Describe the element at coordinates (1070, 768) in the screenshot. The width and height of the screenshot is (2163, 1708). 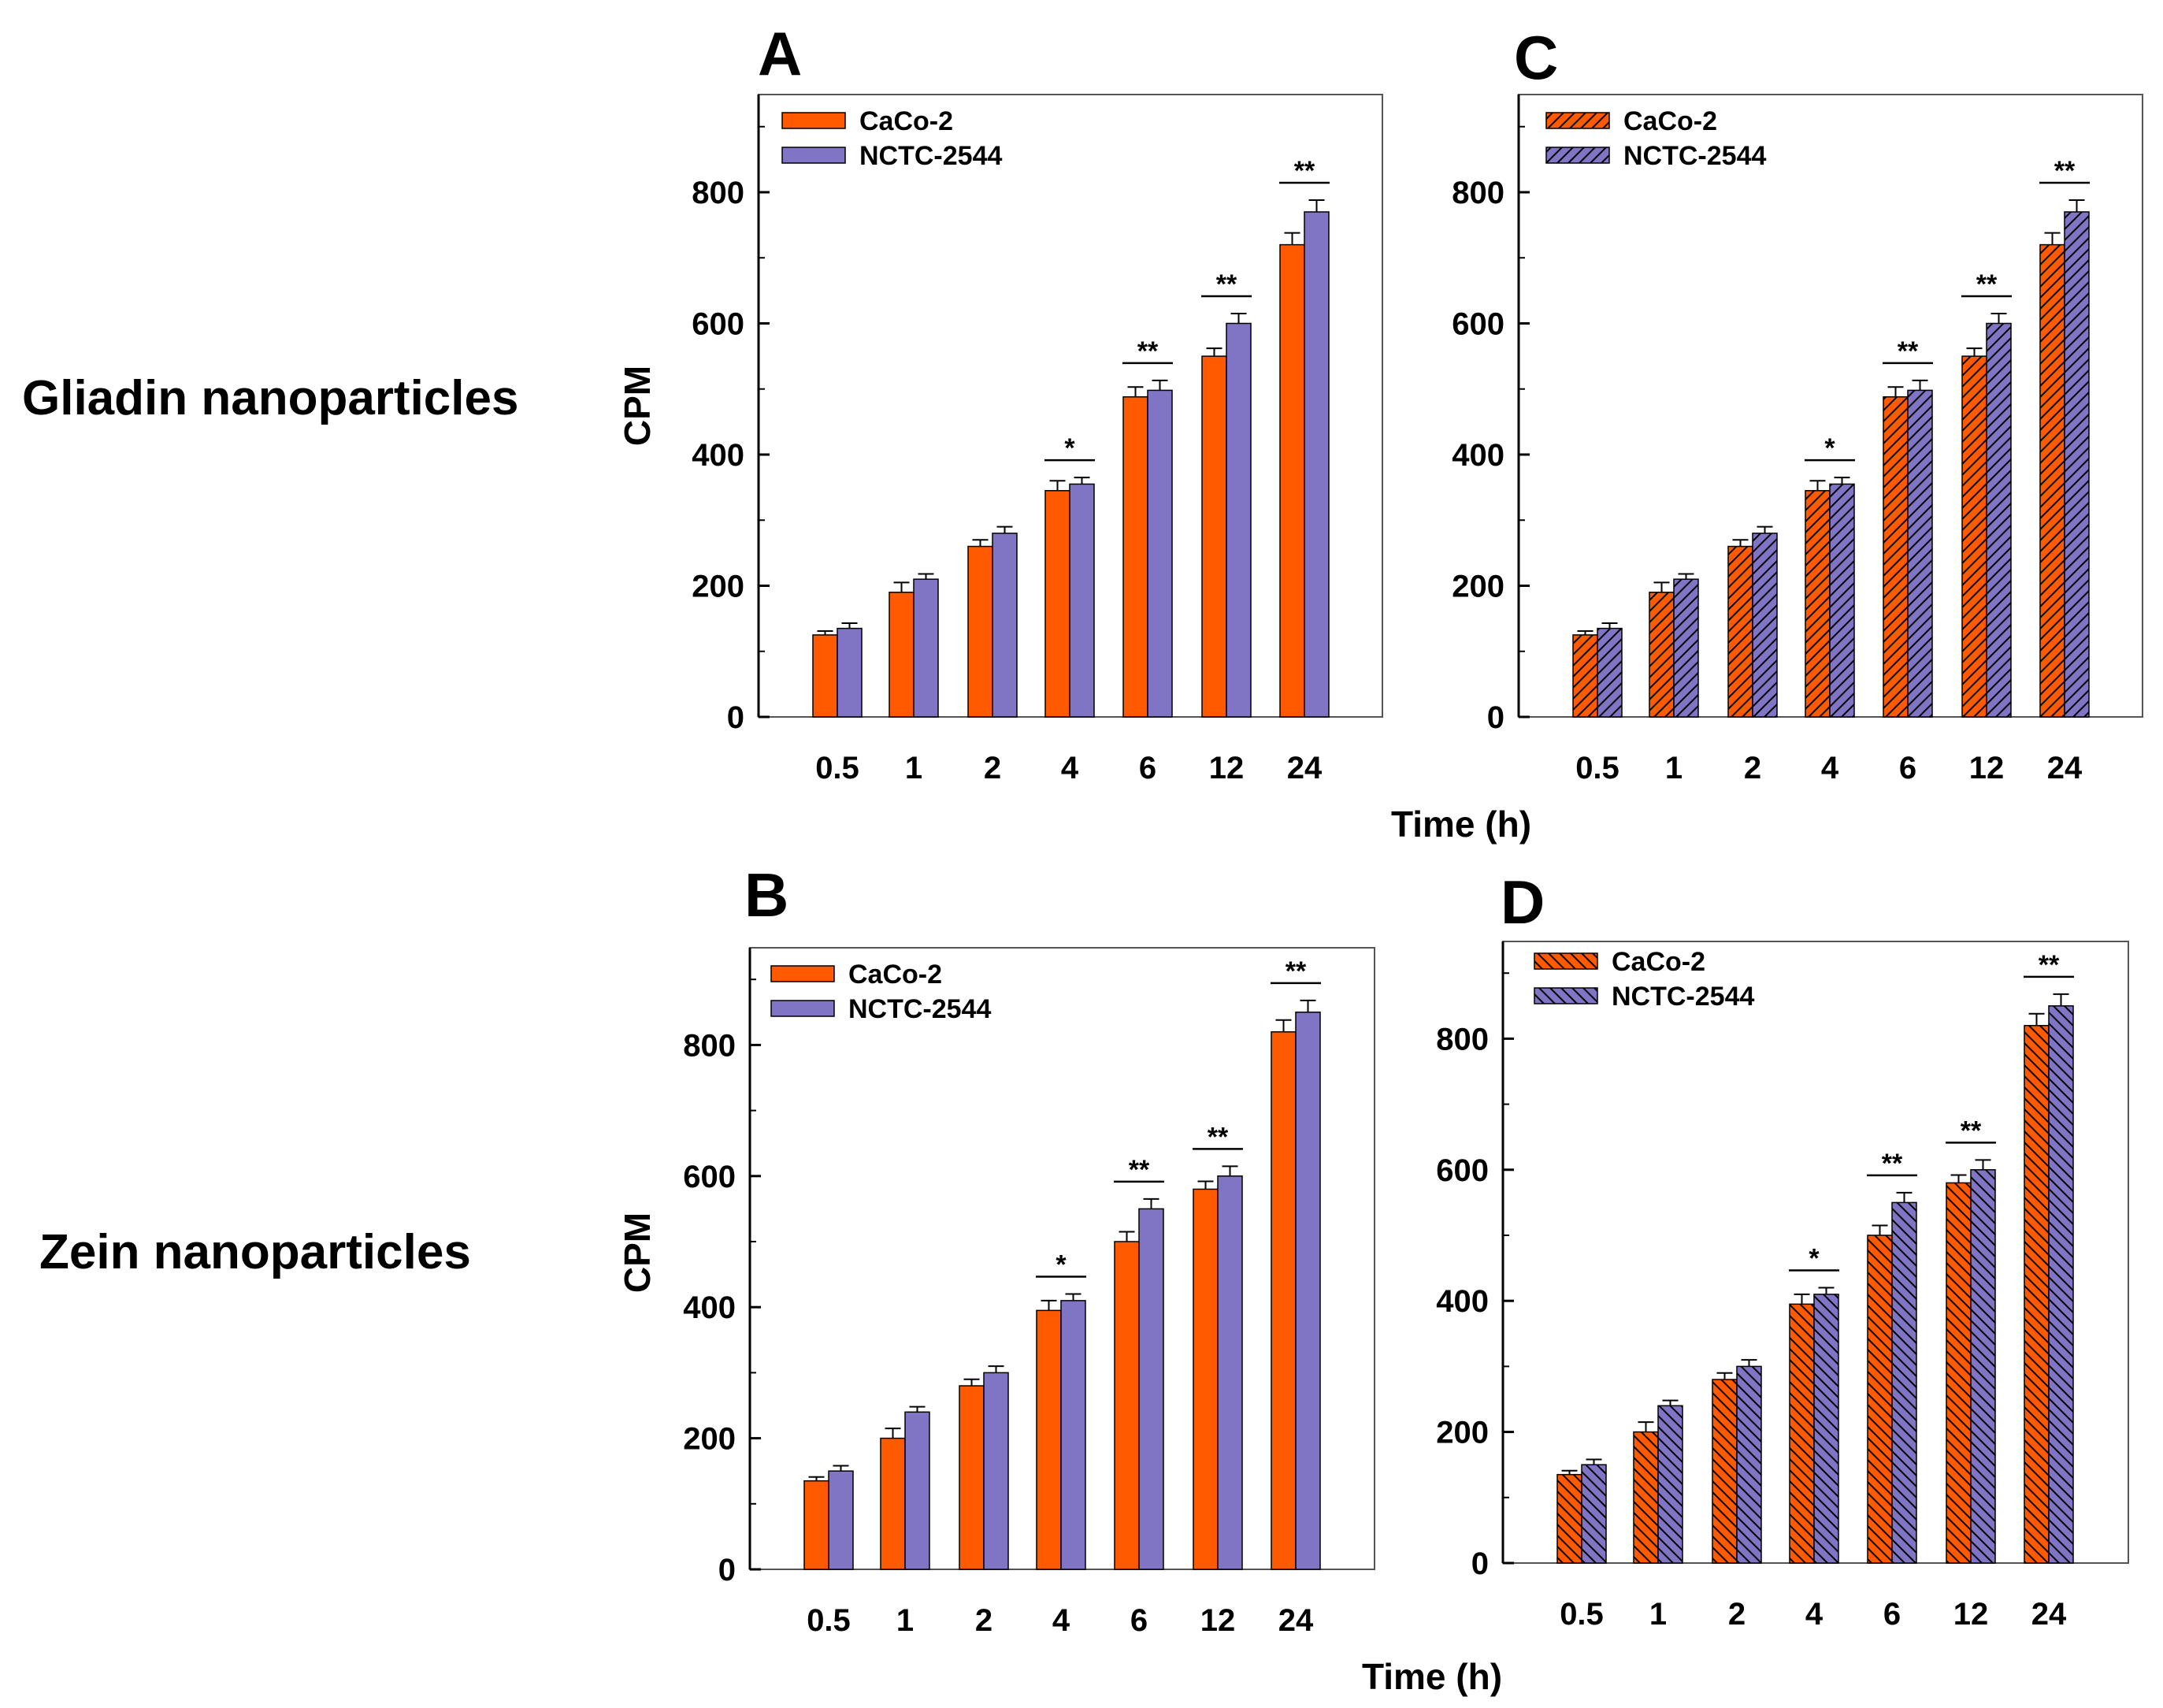
I see `panel-a-xtick-label: 4` at that location.